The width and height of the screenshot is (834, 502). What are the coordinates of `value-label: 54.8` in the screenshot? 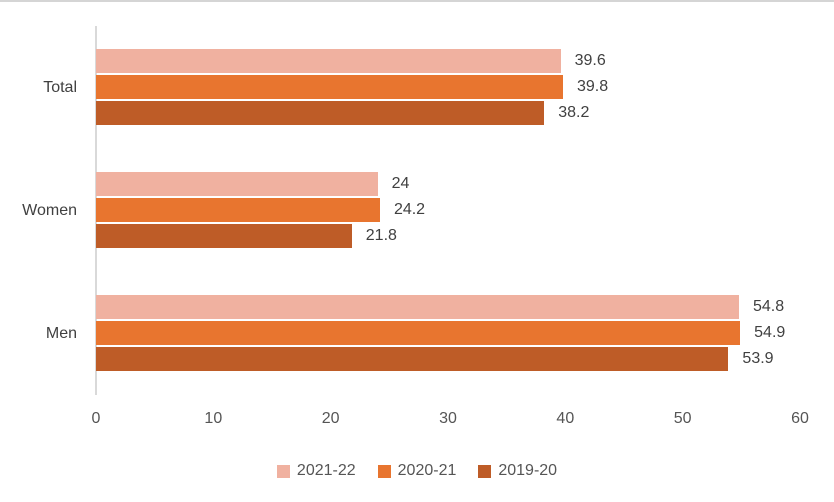 It's located at (768, 306).